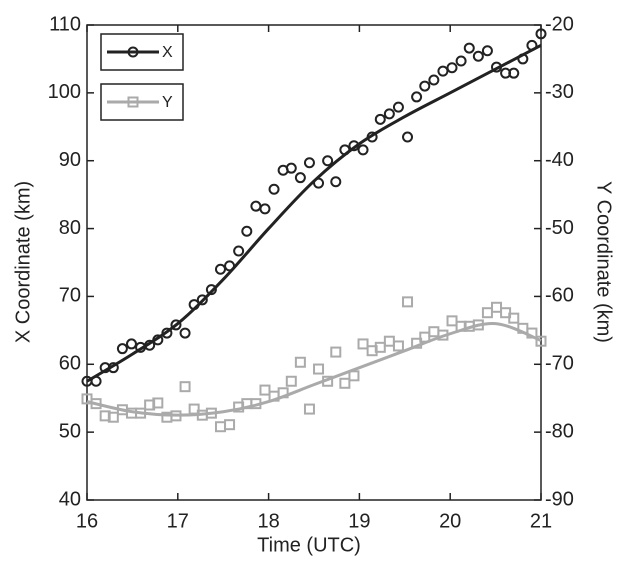 The height and width of the screenshot is (563, 618). I want to click on y-tick-label: 70, so click(70, 296).